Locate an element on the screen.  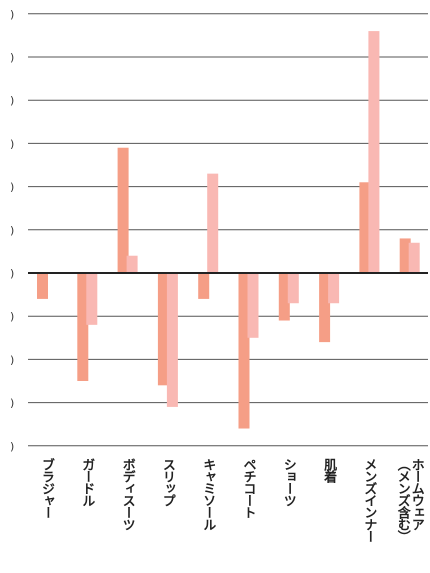
x-tick-label: ボディスーツ is located at coordinates (127, 494).